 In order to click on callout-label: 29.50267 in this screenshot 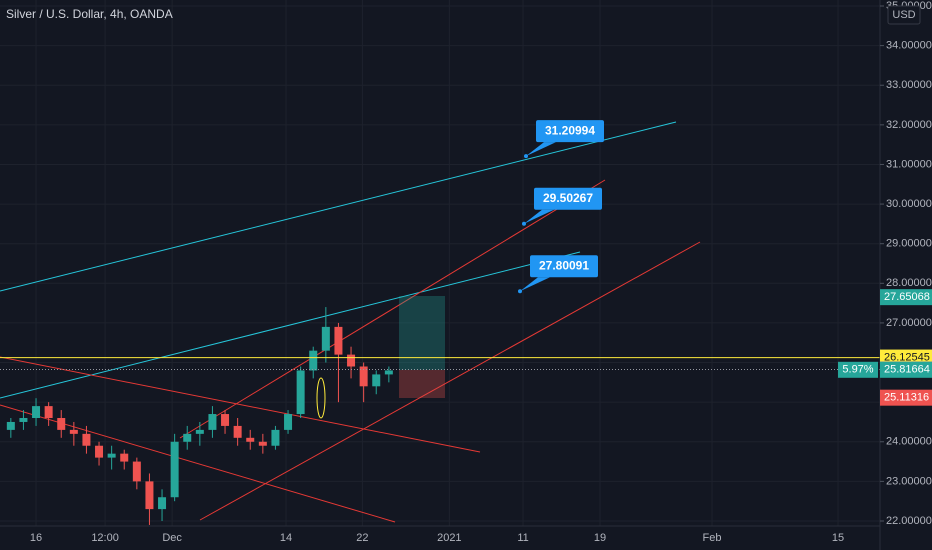, I will do `click(568, 198)`.